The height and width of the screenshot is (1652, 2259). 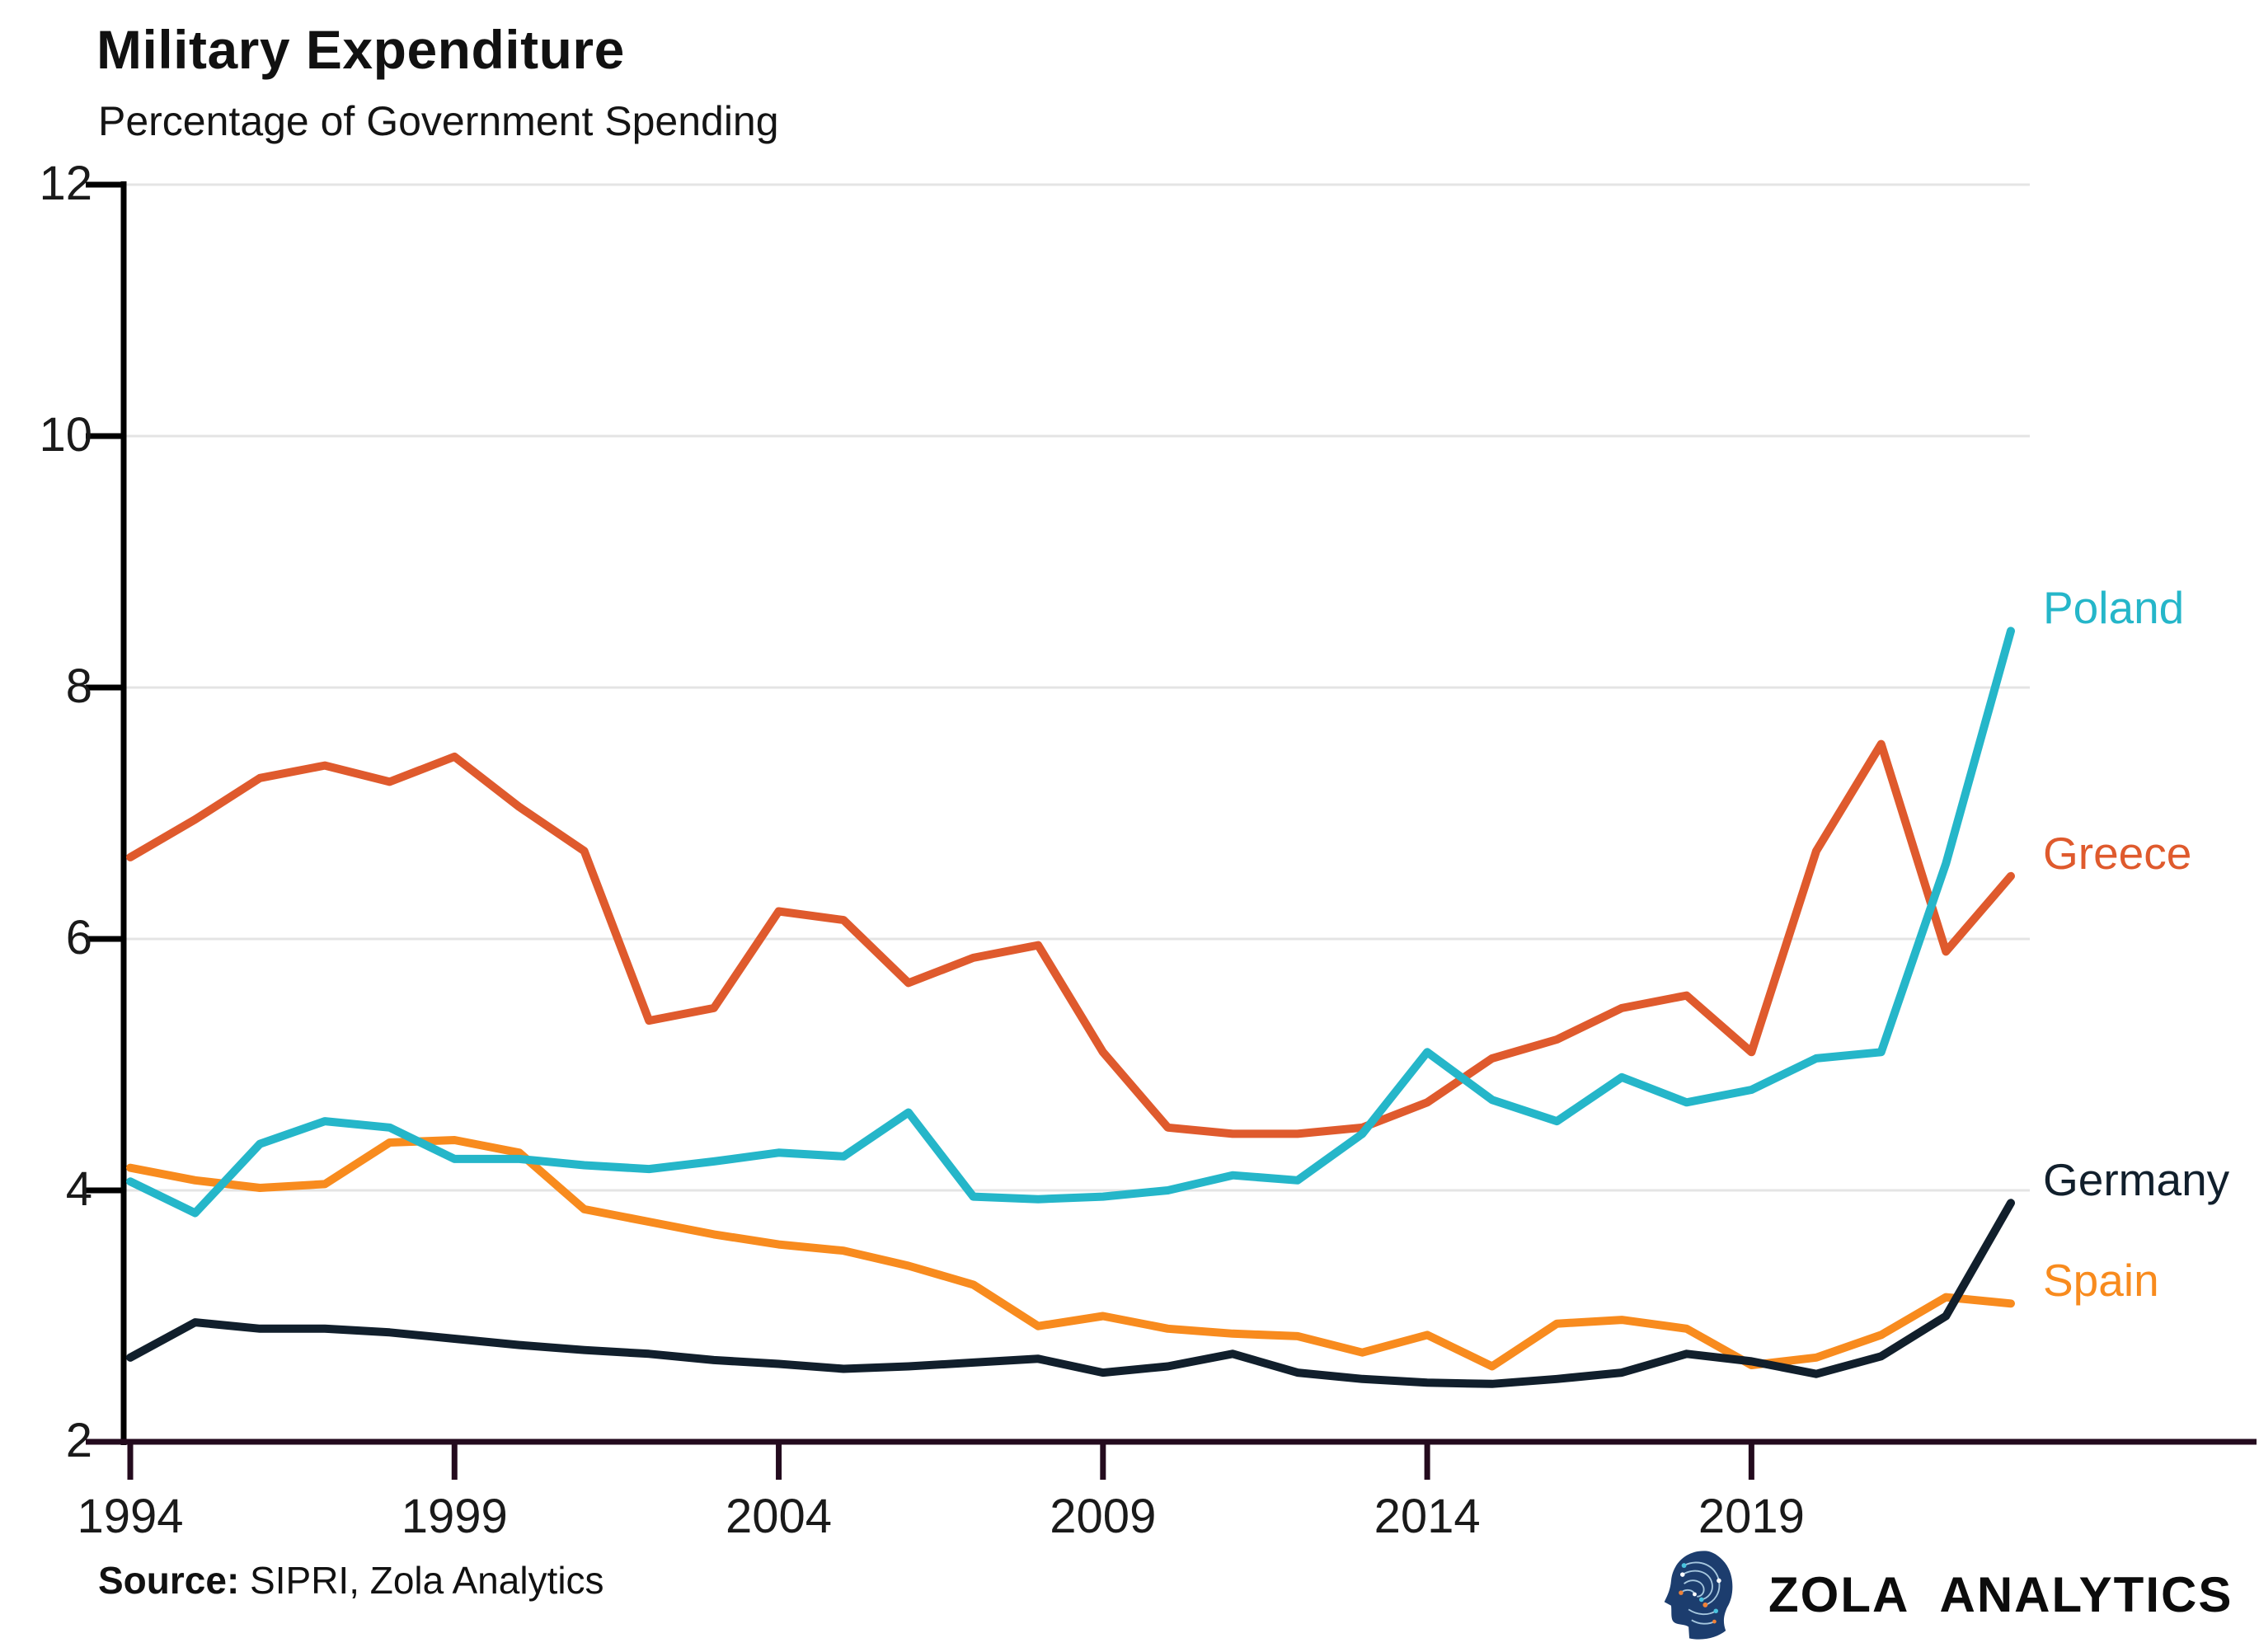 I want to click on zola-head-icon, so click(x=1698, y=1595).